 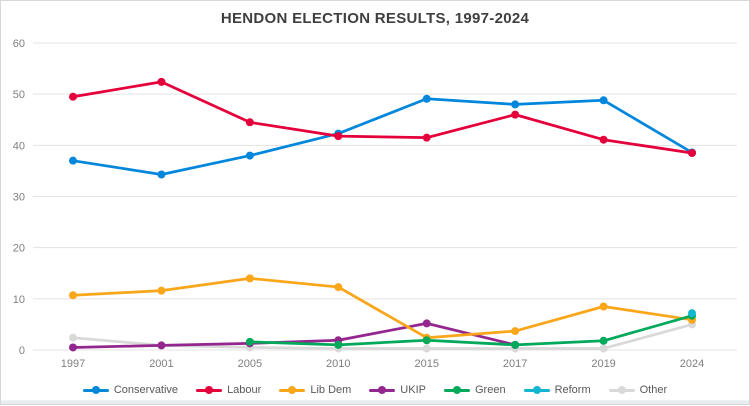 What do you see at coordinates (73, 160) in the screenshot?
I see `data-point-conservative-1997` at bounding box center [73, 160].